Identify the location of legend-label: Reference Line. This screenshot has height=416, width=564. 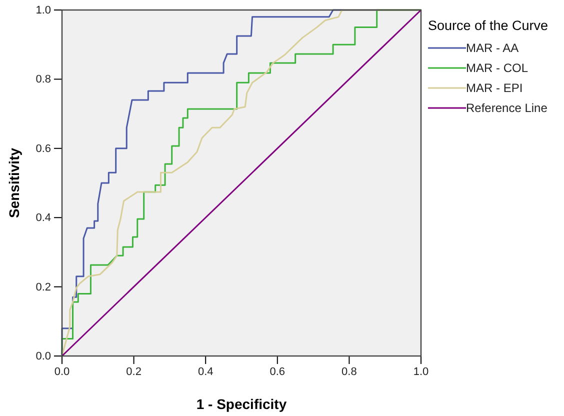
(507, 108).